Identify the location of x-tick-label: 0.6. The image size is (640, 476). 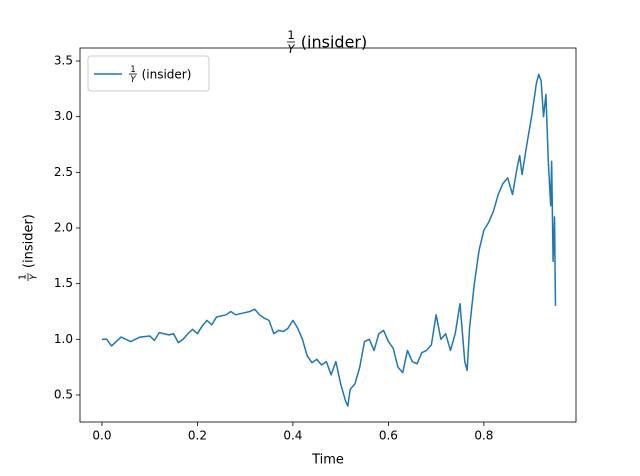
(388, 436).